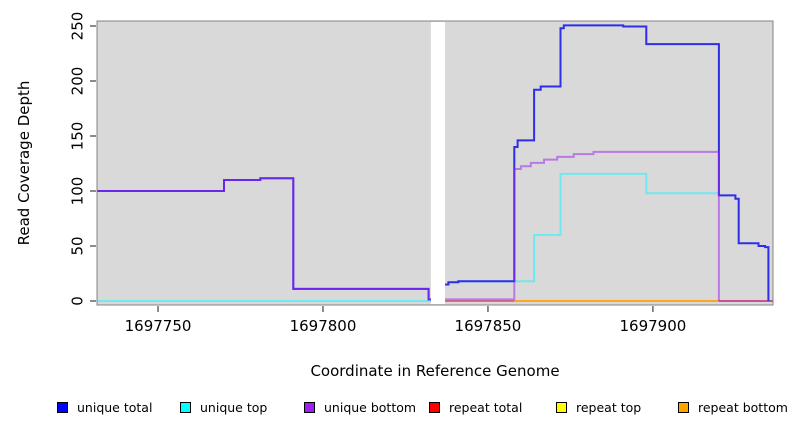  What do you see at coordinates (78, 245) in the screenshot?
I see `y-tick-label-1: 50` at bounding box center [78, 245].